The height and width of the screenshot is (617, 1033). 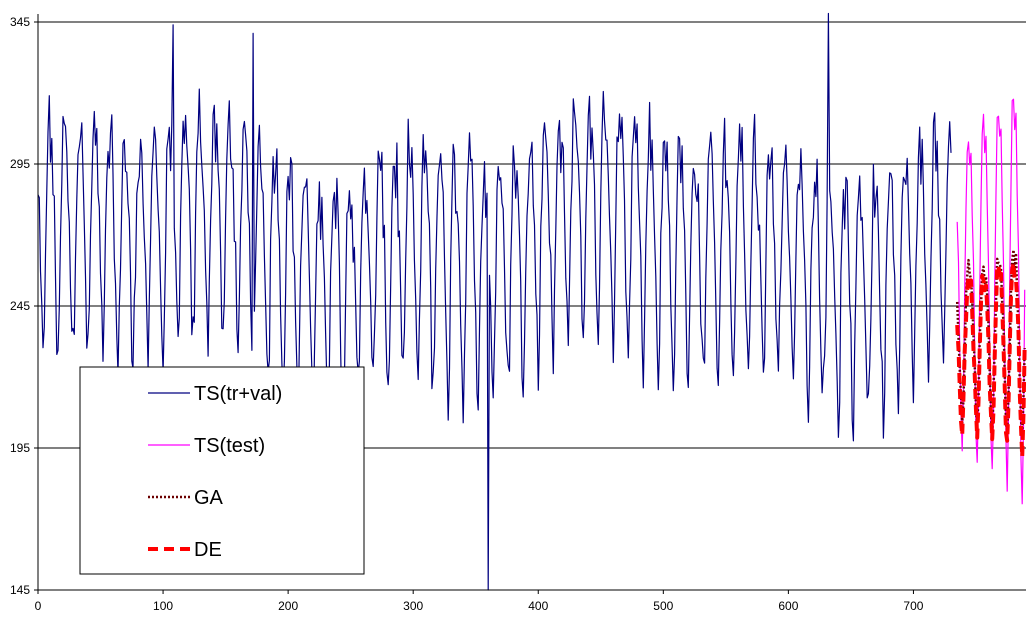 I want to click on y-tick-label: 245, so click(x=20, y=306).